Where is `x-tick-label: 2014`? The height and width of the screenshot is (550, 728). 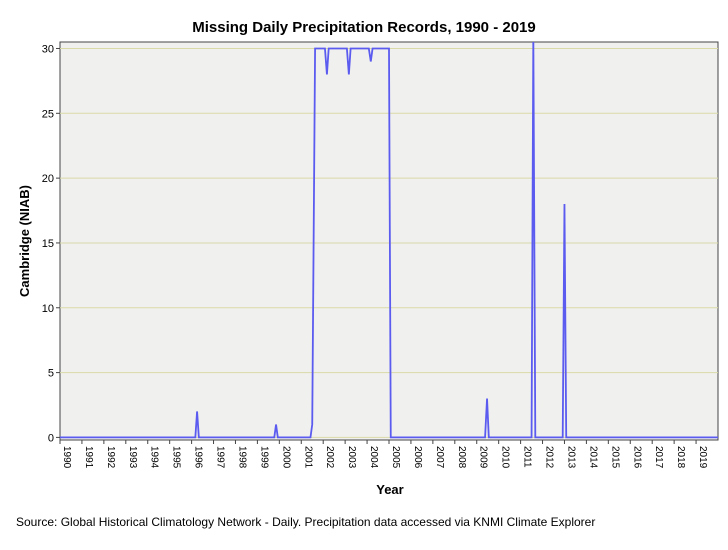 x-tick-label: 2014 is located at coordinates (592, 457).